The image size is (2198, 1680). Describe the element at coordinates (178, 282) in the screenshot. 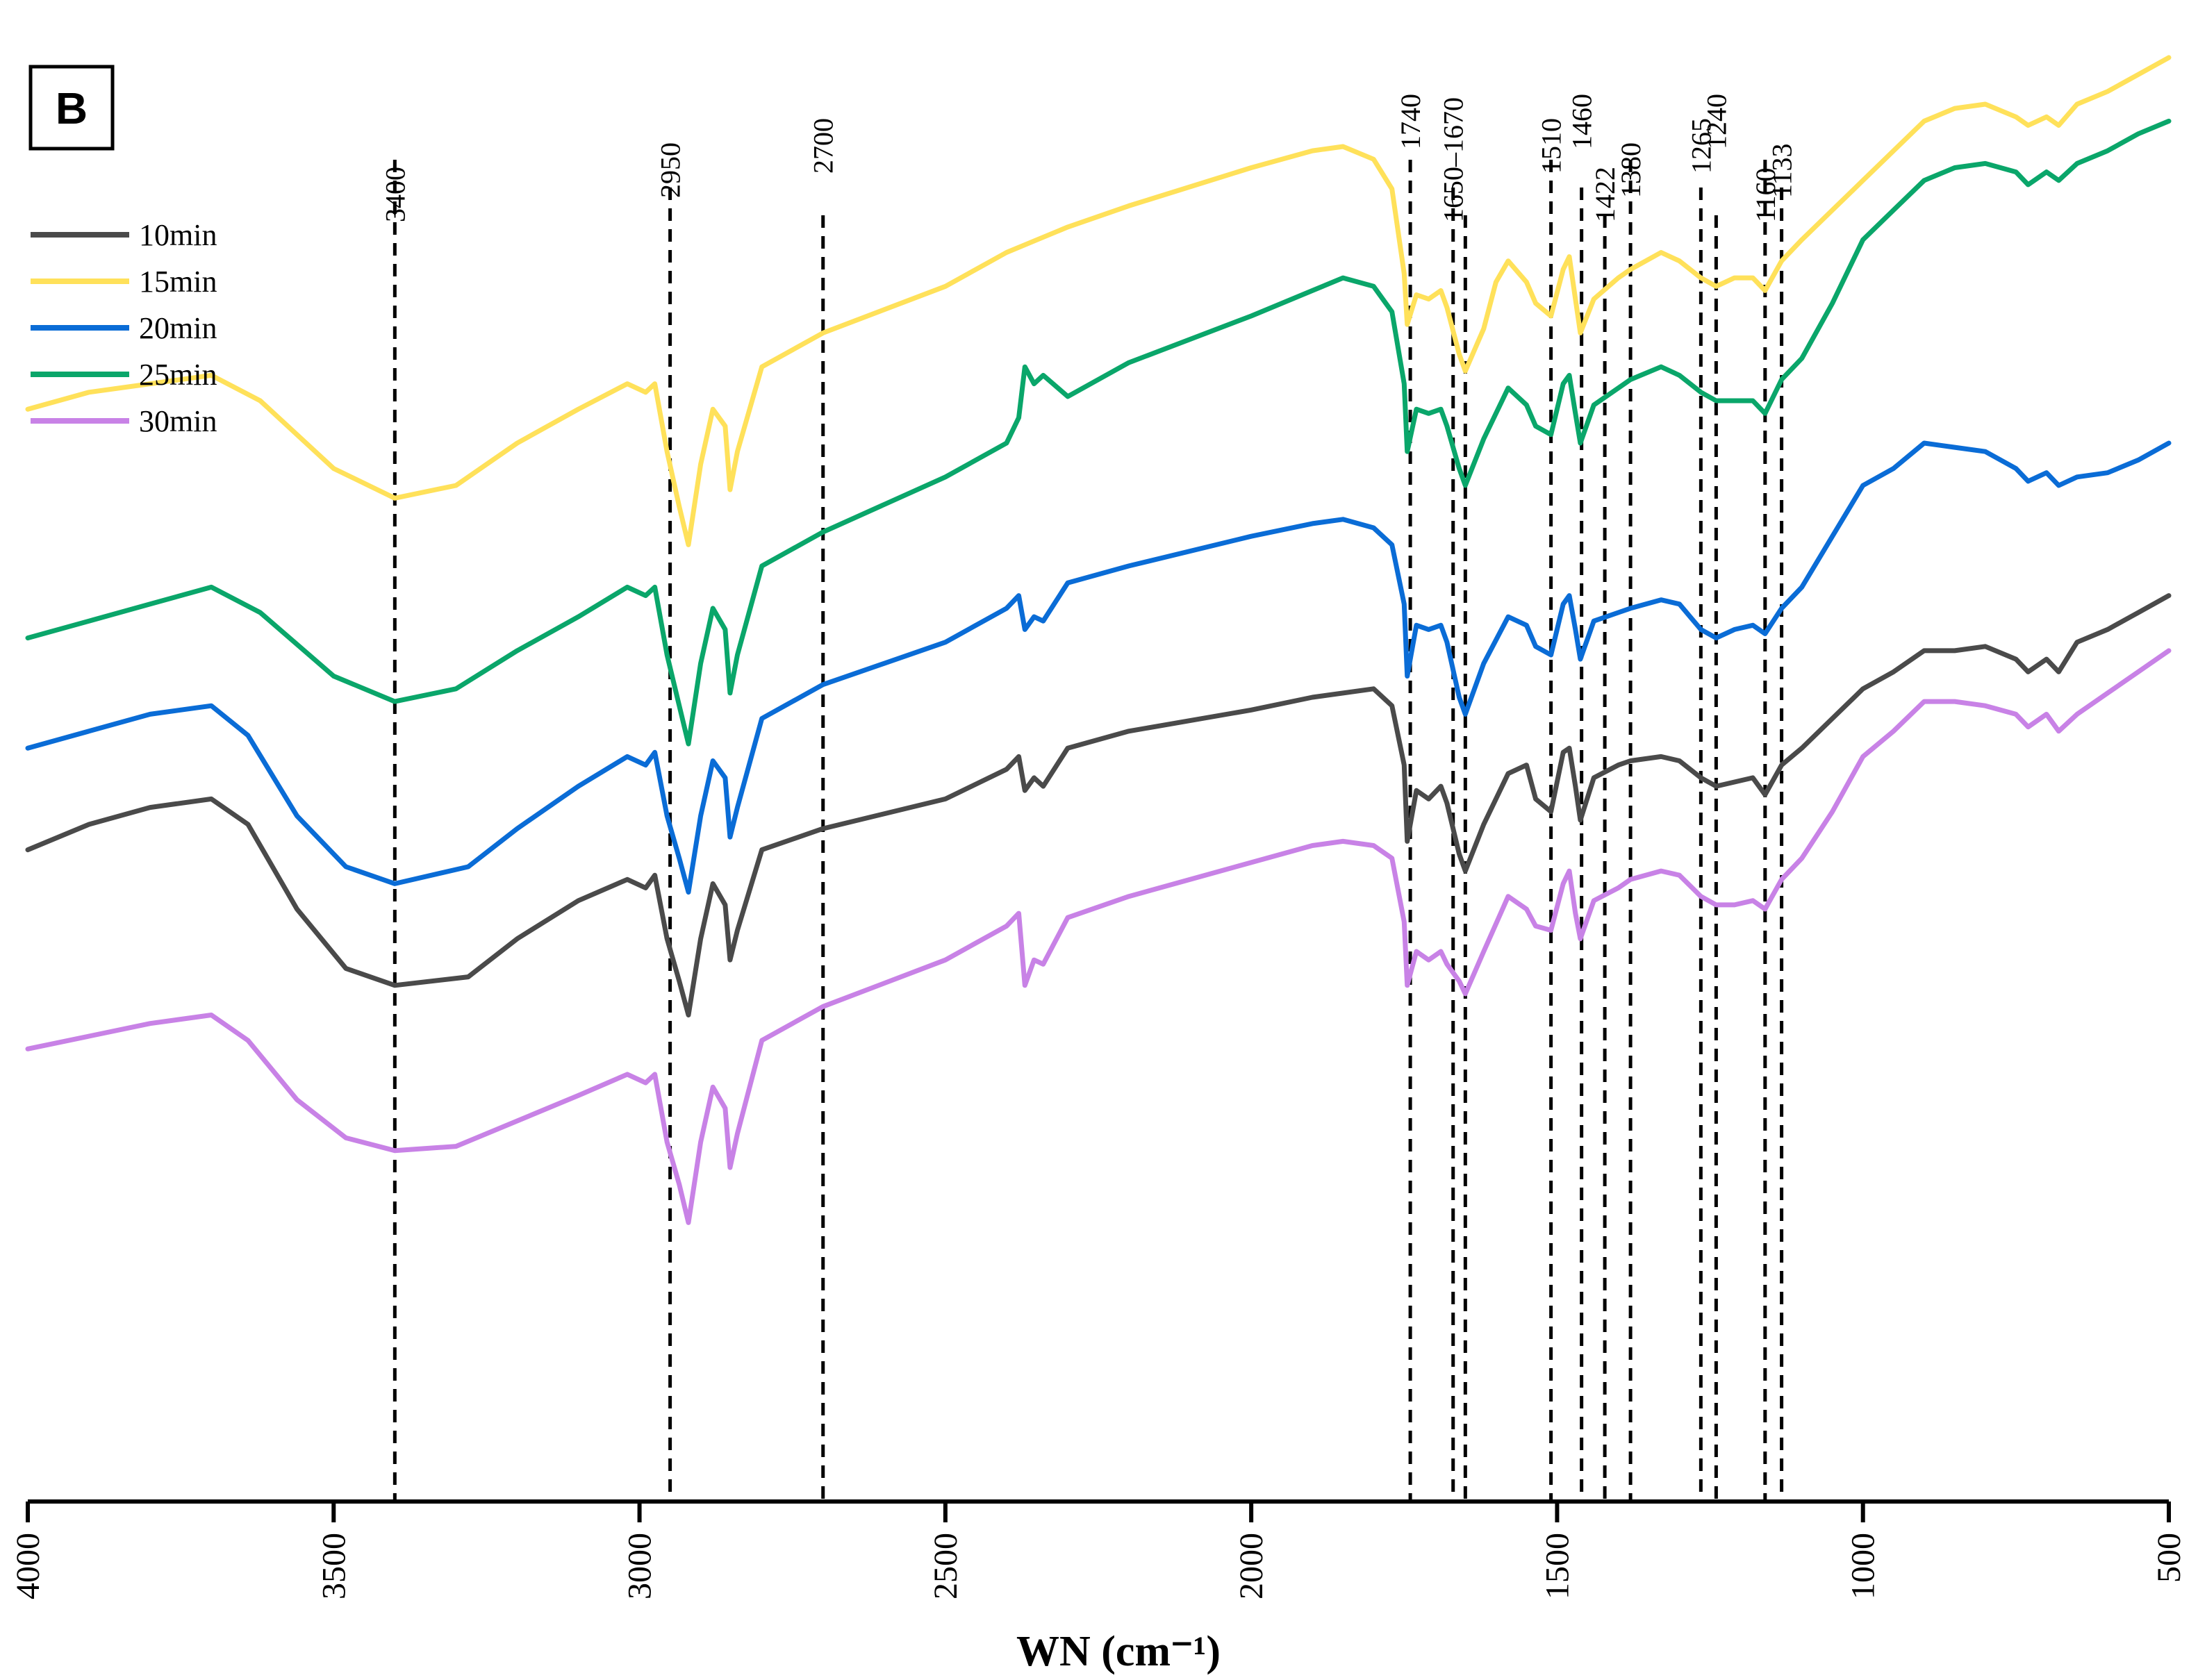

I see `legend-label-15min: 15min` at that location.